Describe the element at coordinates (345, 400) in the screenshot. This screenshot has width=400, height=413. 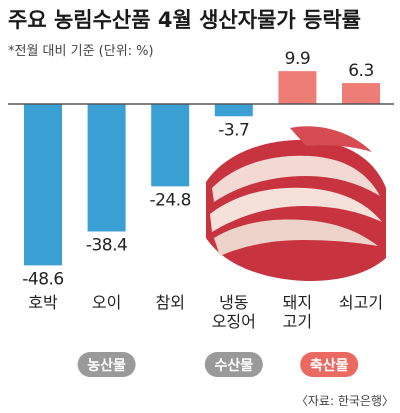
I see `source-note: 〈자료: 한국은행〉` at that location.